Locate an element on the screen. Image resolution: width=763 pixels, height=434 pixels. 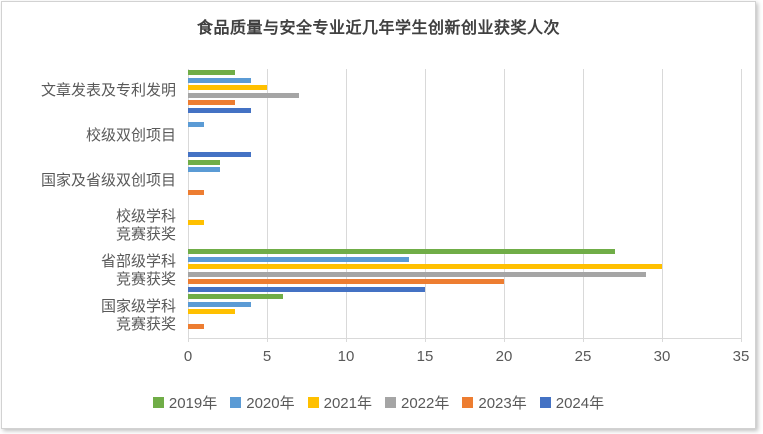
x-axis-tick-label: 5 is located at coordinates (267, 356).